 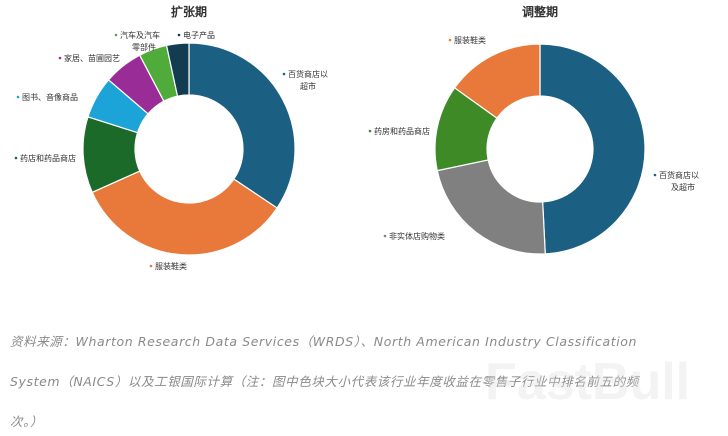 What do you see at coordinates (540, 11) in the screenshot?
I see `chart-title: 调整期` at bounding box center [540, 11].